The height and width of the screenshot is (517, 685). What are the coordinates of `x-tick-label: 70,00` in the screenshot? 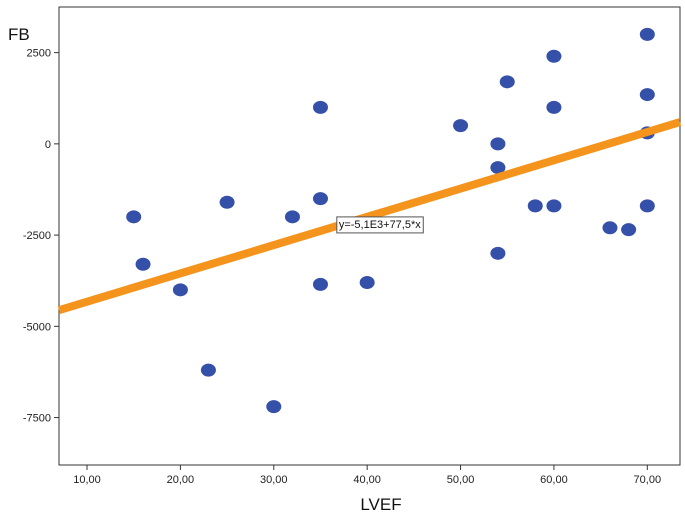 It's located at (648, 480).